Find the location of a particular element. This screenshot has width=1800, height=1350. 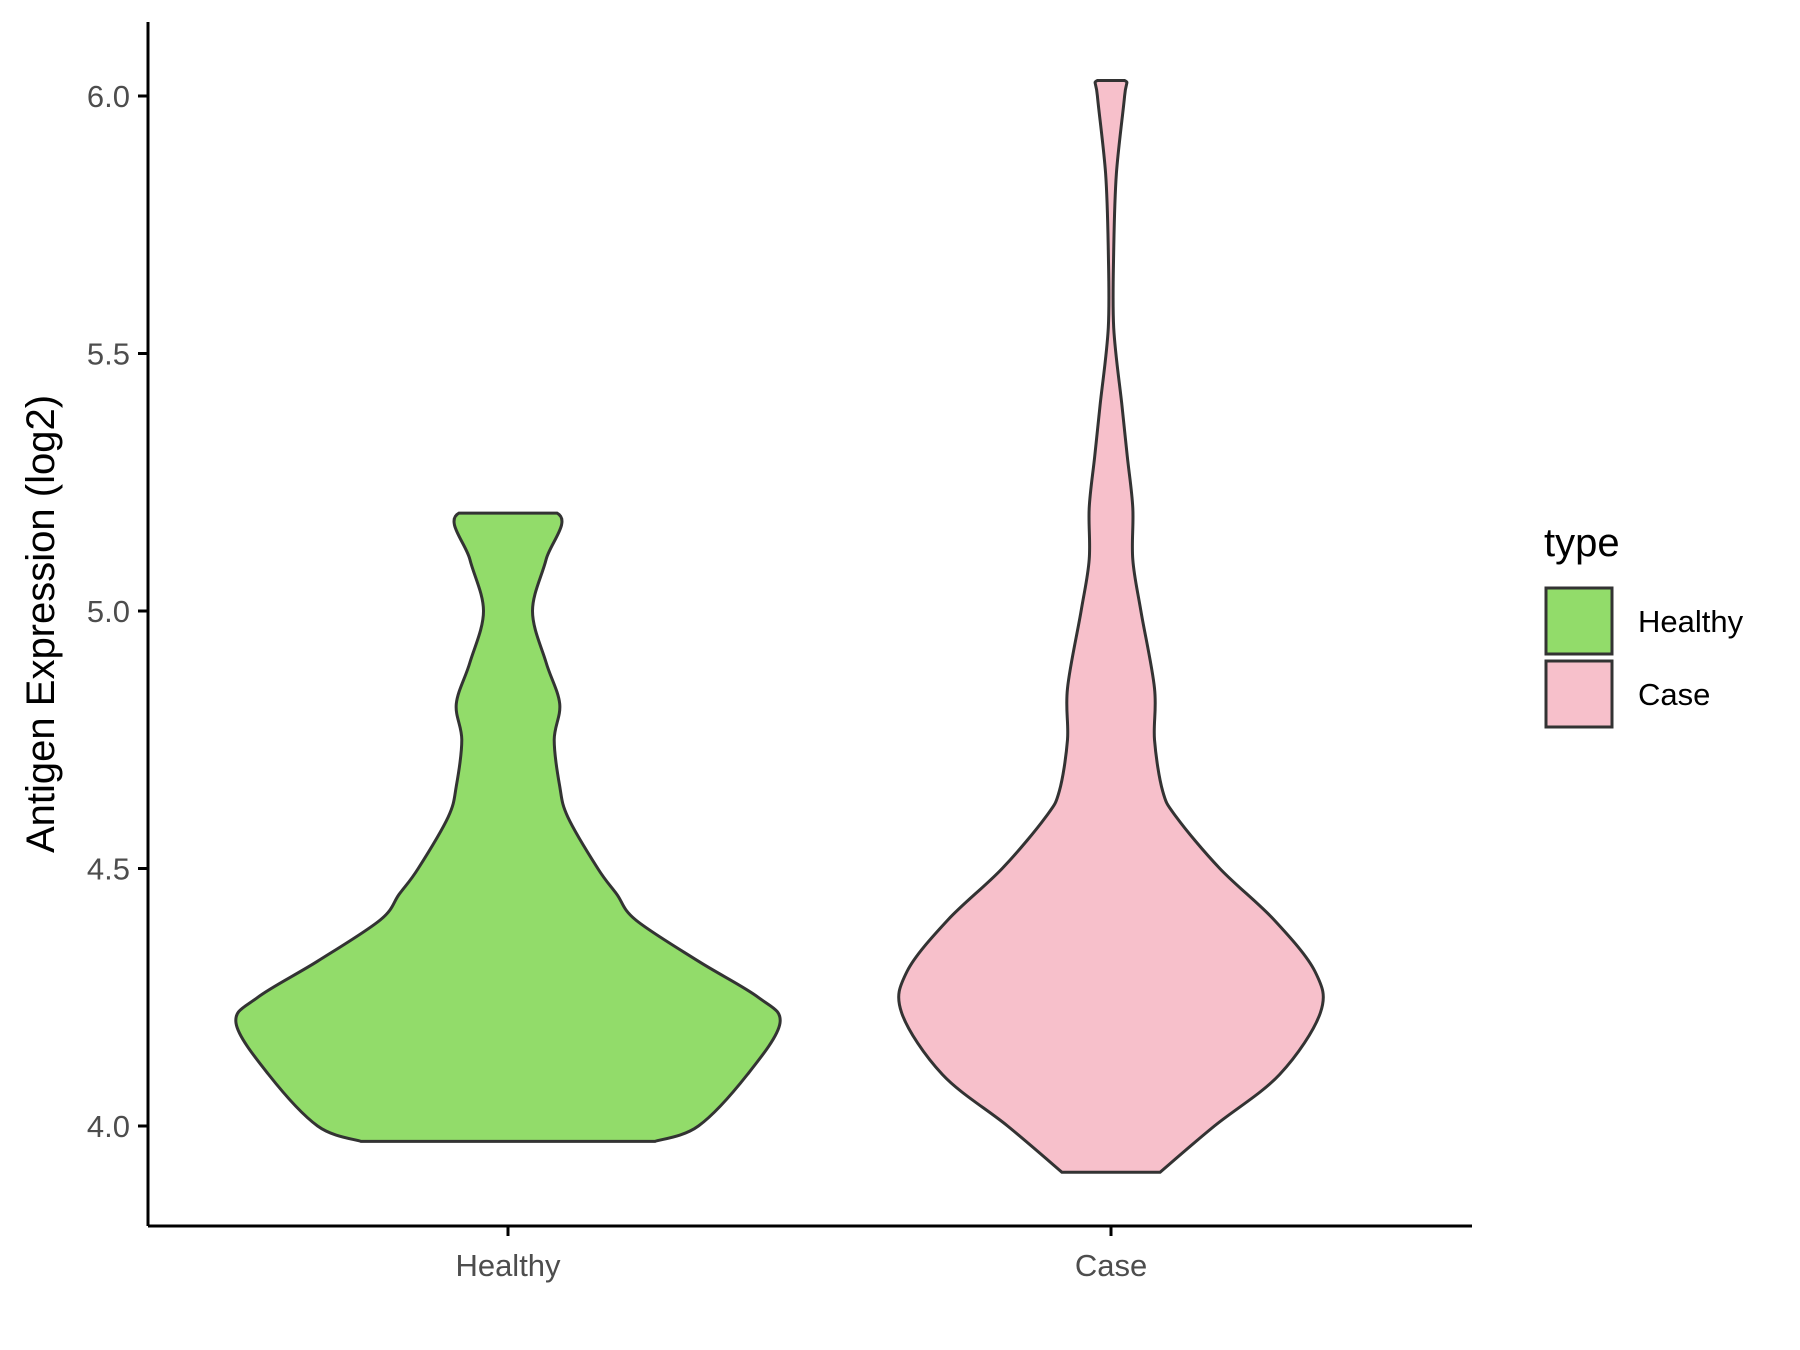

x-tick-label: Healthy is located at coordinates (508, 1265).